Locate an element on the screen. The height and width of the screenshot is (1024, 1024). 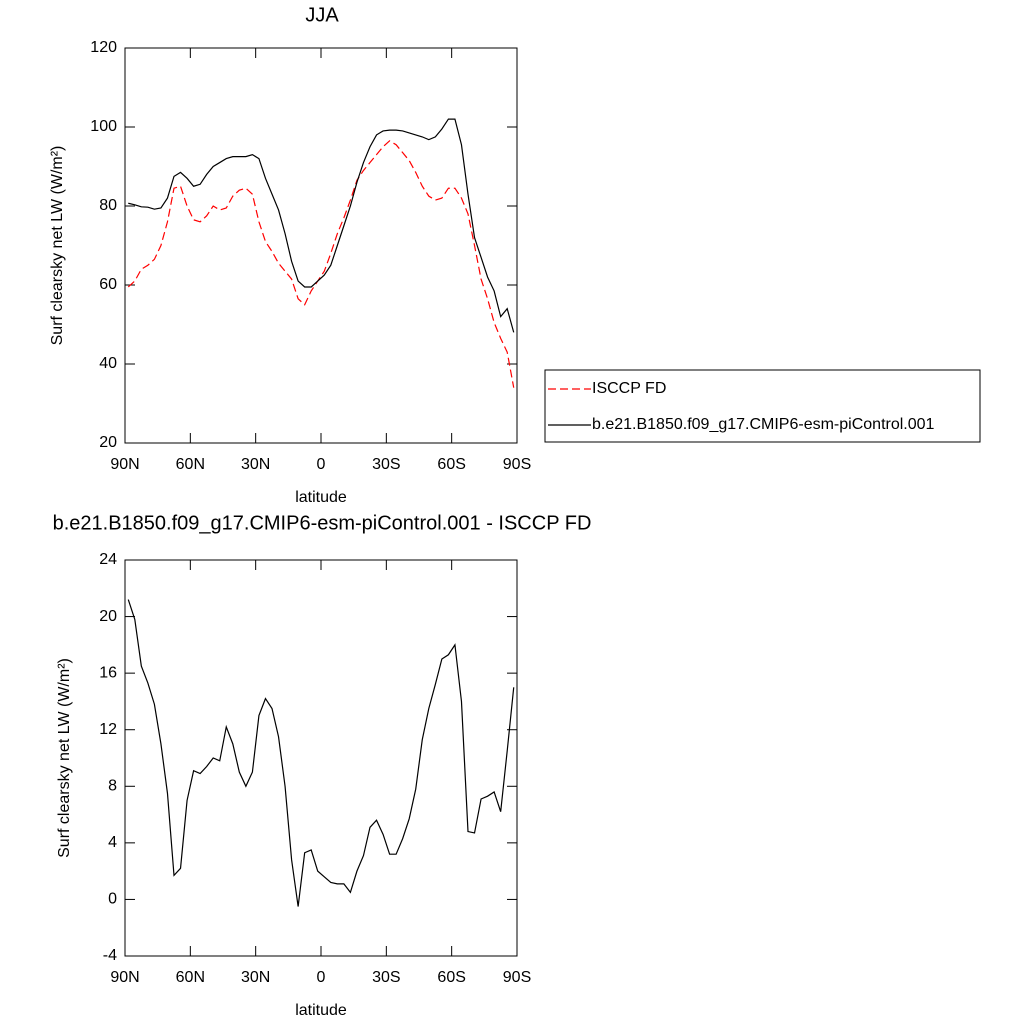
y-tick-label: 120 is located at coordinates (103, 47).